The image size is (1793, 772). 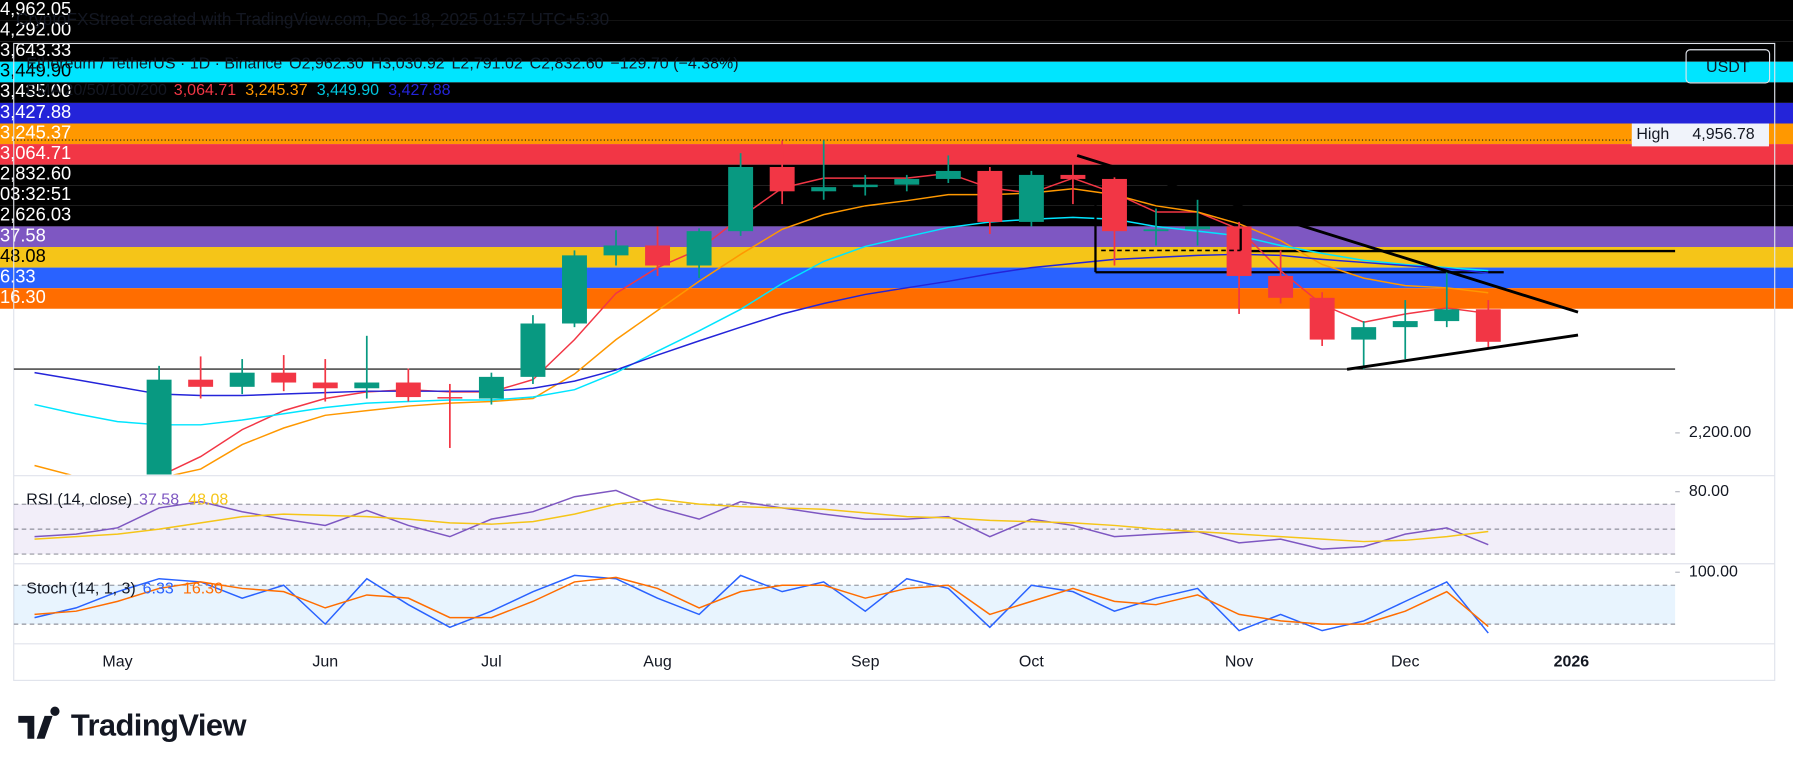 I want to click on ohlc-value: 2,832.60, so click(x=572, y=63).